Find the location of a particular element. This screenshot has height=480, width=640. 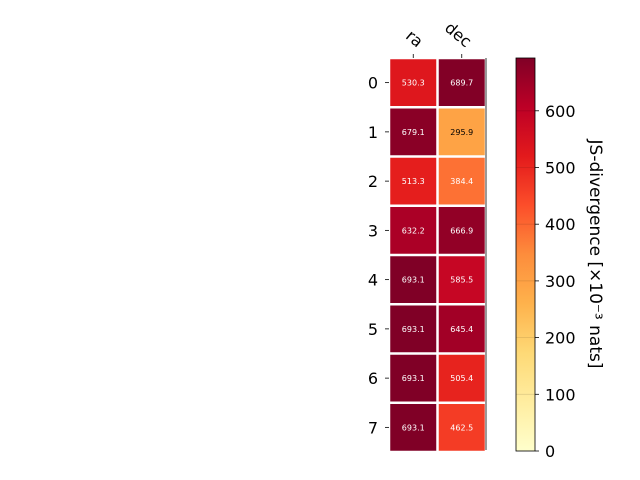

column-labels: ra dec is located at coordinates (438, 38).